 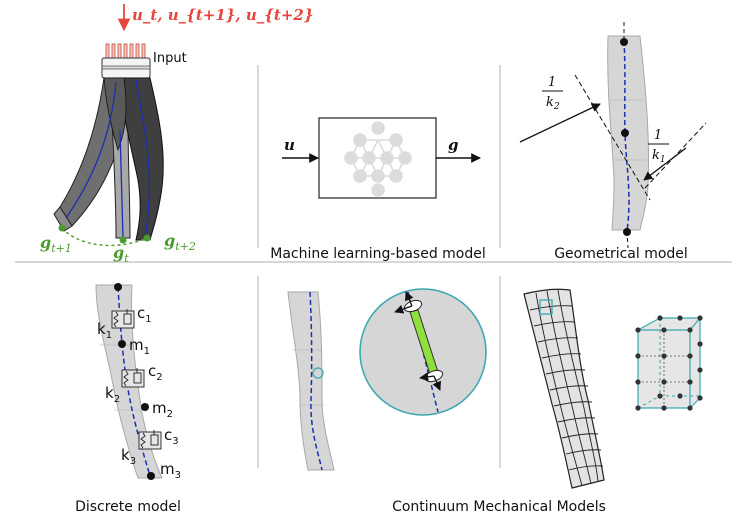 What do you see at coordinates (91, 150) in the screenshot?
I see `robot-backbone-left` at bounding box center [91, 150].